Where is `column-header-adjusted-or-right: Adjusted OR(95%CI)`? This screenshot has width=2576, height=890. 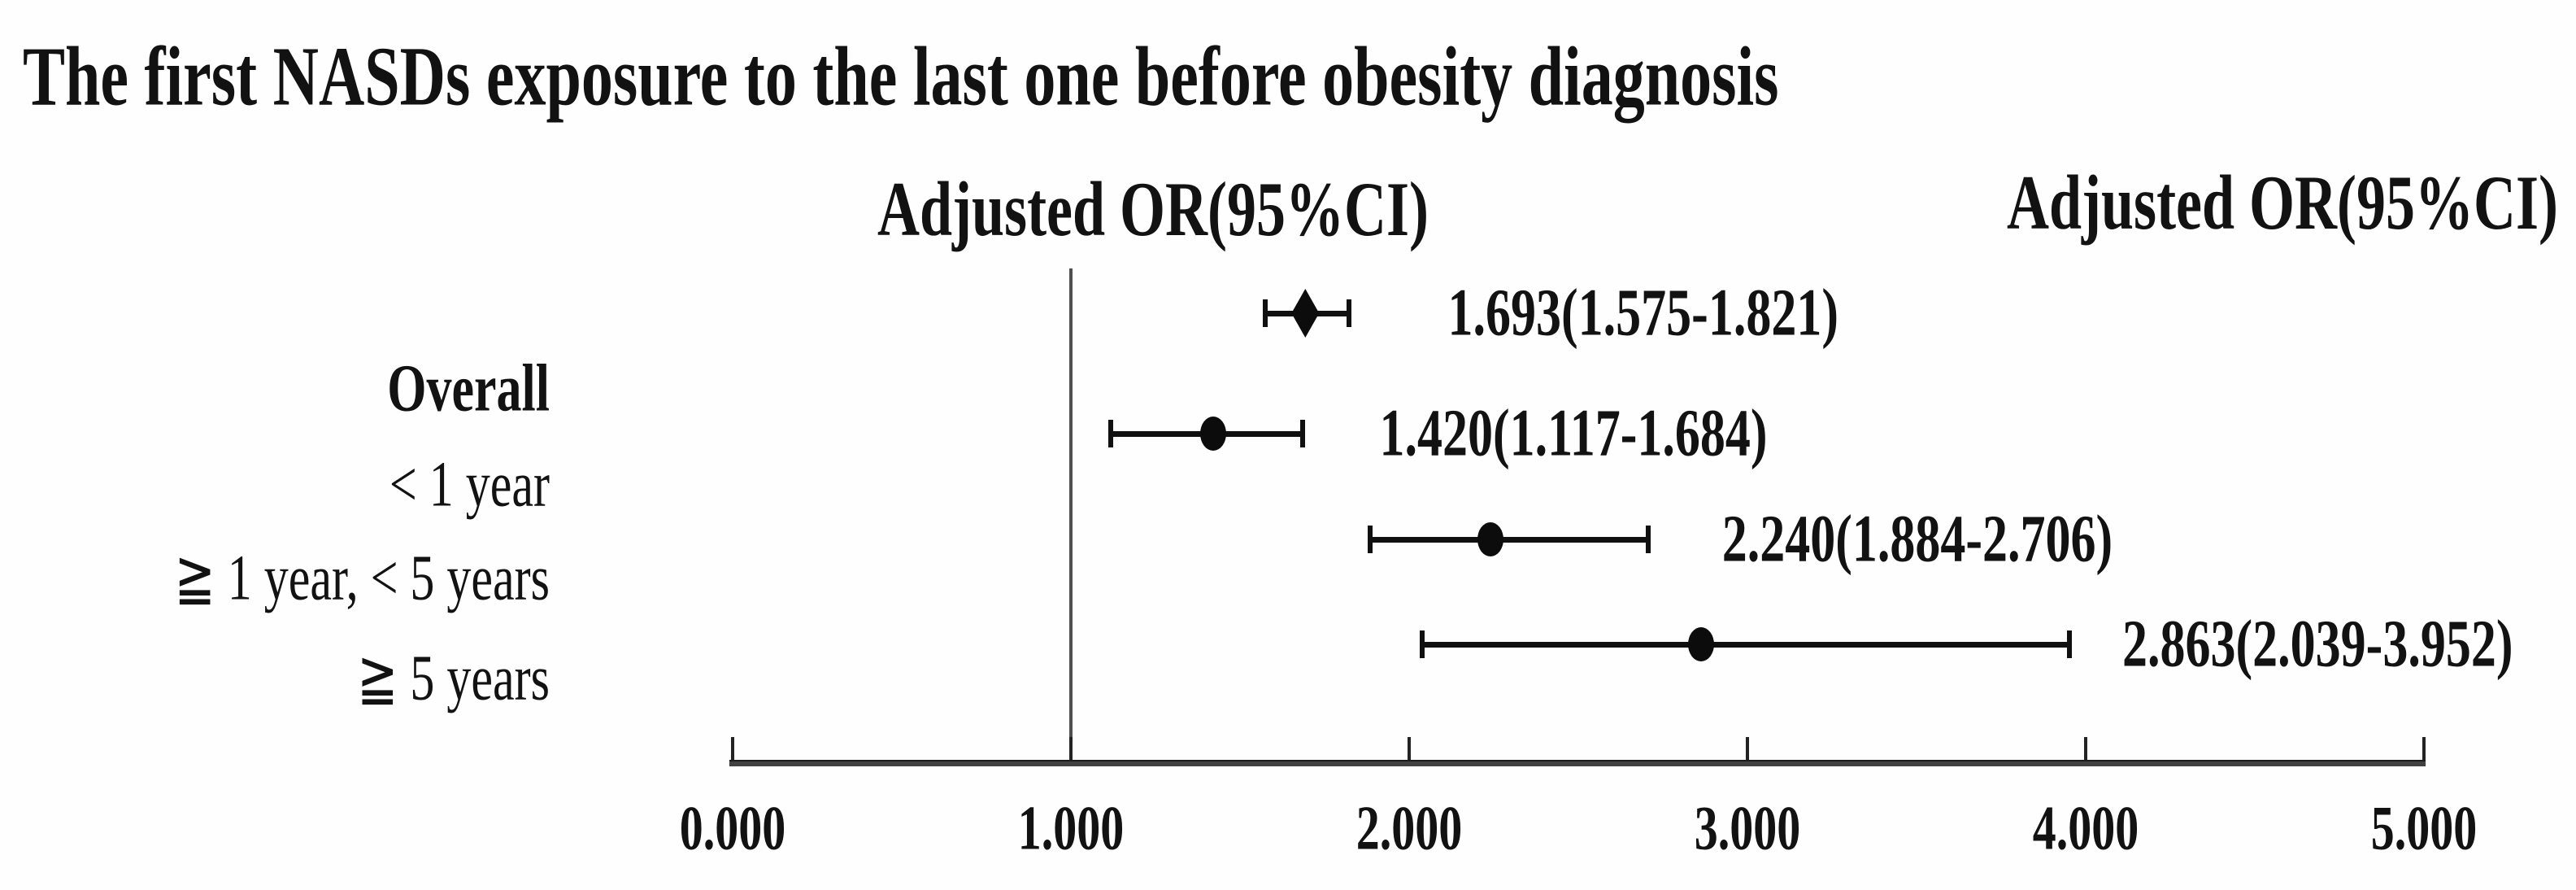 column-header-adjusted-or-right: Adjusted OR(95%CI) is located at coordinates (2282, 202).